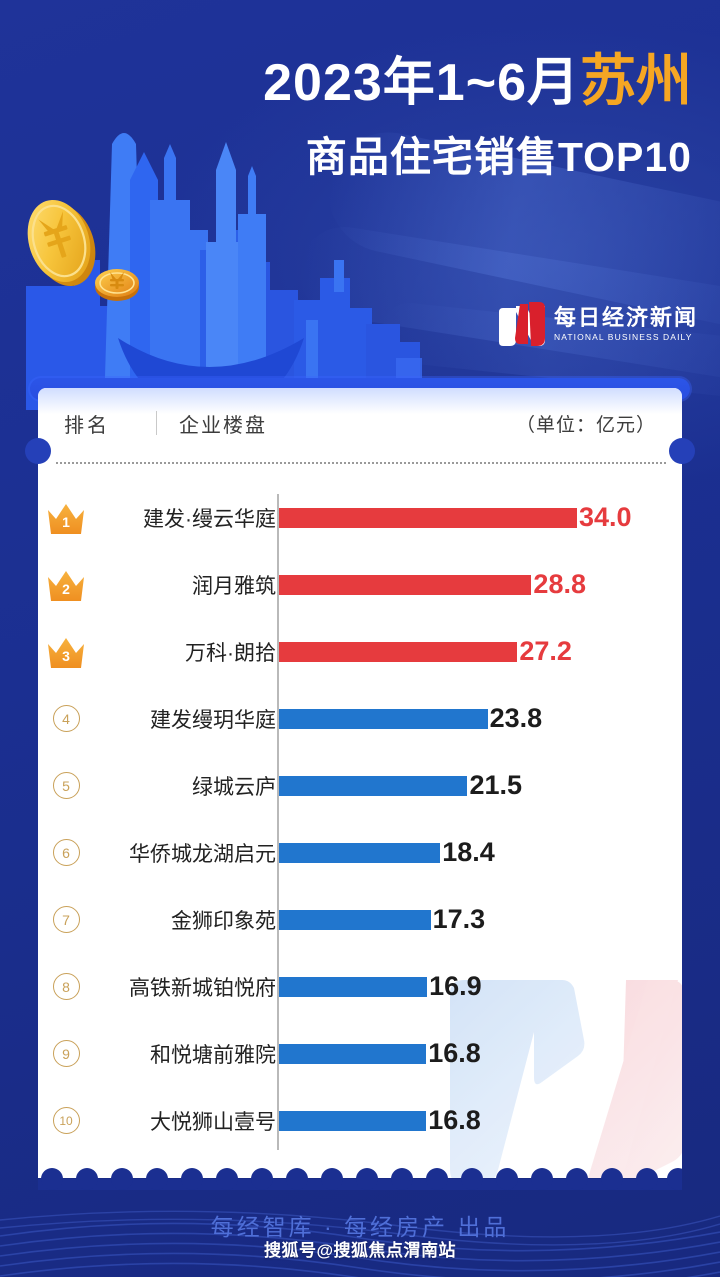  Describe the element at coordinates (156, 423) in the screenshot. I see `header-divider` at that location.